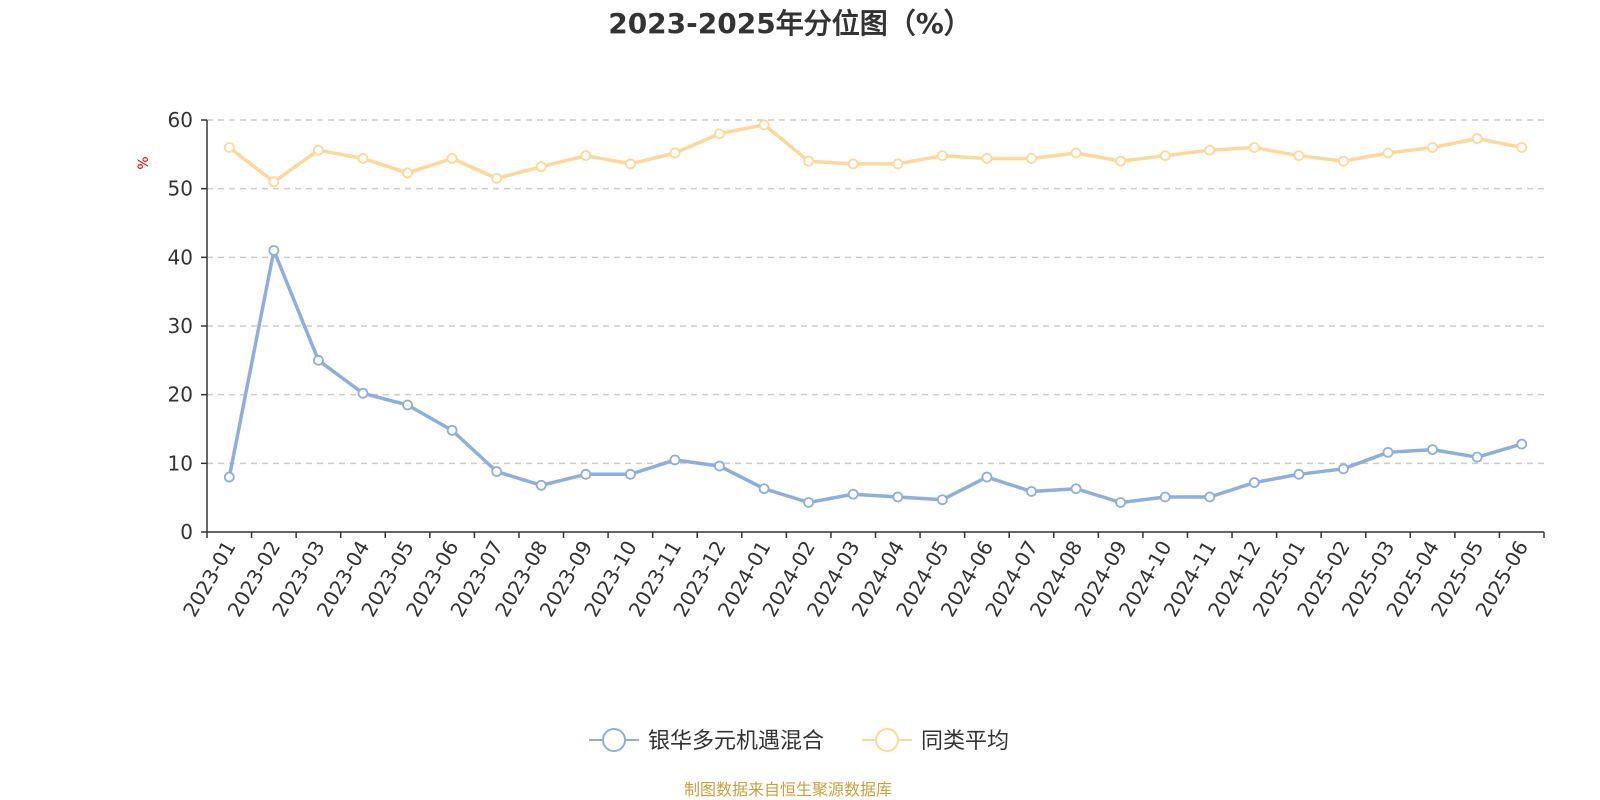  I want to click on y-tick-label: 60, so click(180, 120).